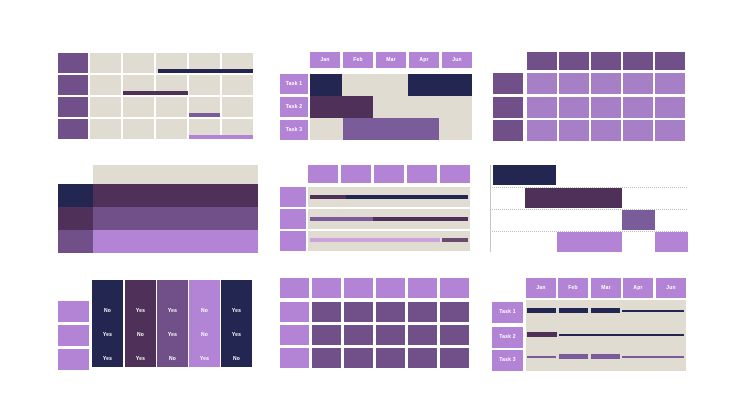 The image size is (747, 420). What do you see at coordinates (589, 96) in the screenshot?
I see `table-header-thumbnail` at bounding box center [589, 96].